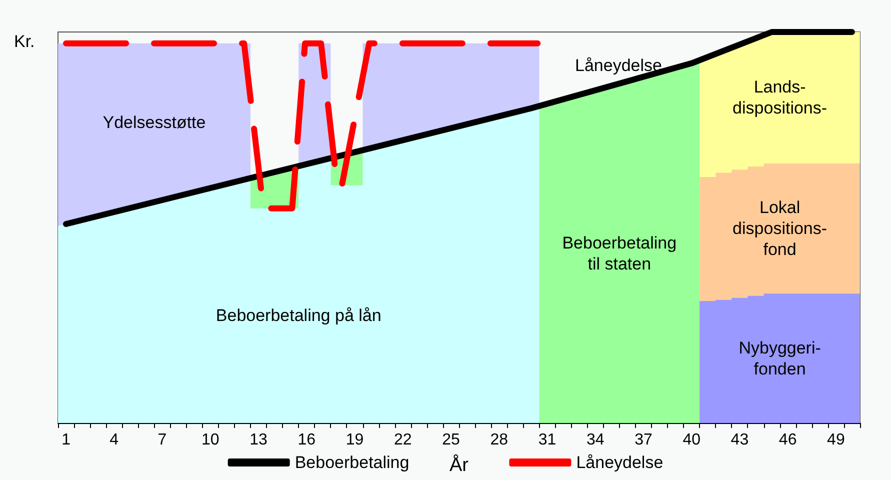 Image resolution: width=891 pixels, height=480 pixels. Describe the element at coordinates (595, 440) in the screenshot. I see `x-tick-label: 34` at that location.